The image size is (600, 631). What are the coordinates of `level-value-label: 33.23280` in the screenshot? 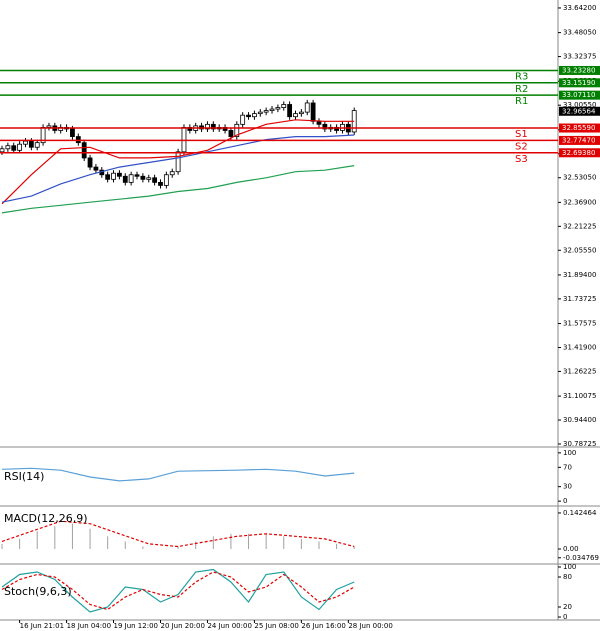 It's located at (578, 70).